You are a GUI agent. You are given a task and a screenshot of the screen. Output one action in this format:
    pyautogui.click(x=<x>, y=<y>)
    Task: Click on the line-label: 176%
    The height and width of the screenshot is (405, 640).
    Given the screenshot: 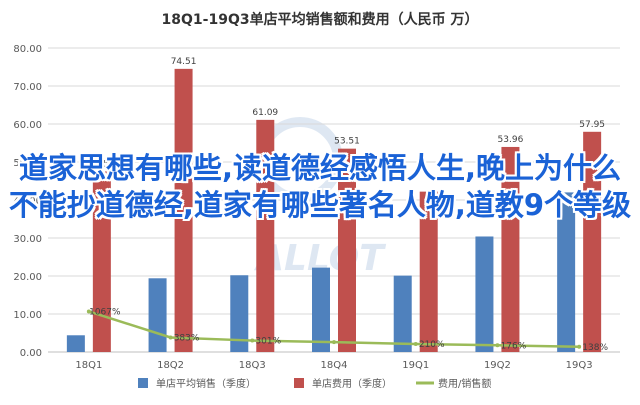 What is the action you would take?
    pyautogui.click(x=514, y=346)
    